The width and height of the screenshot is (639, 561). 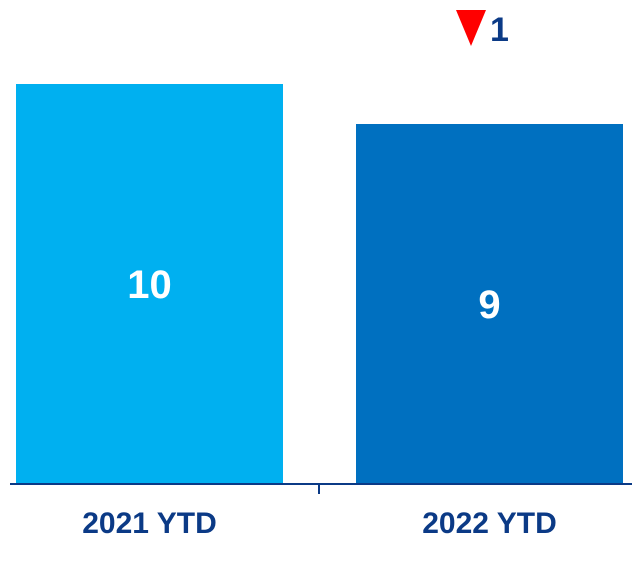 What do you see at coordinates (313, 295) in the screenshot?
I see `bar-value-labels: 10 9` at bounding box center [313, 295].